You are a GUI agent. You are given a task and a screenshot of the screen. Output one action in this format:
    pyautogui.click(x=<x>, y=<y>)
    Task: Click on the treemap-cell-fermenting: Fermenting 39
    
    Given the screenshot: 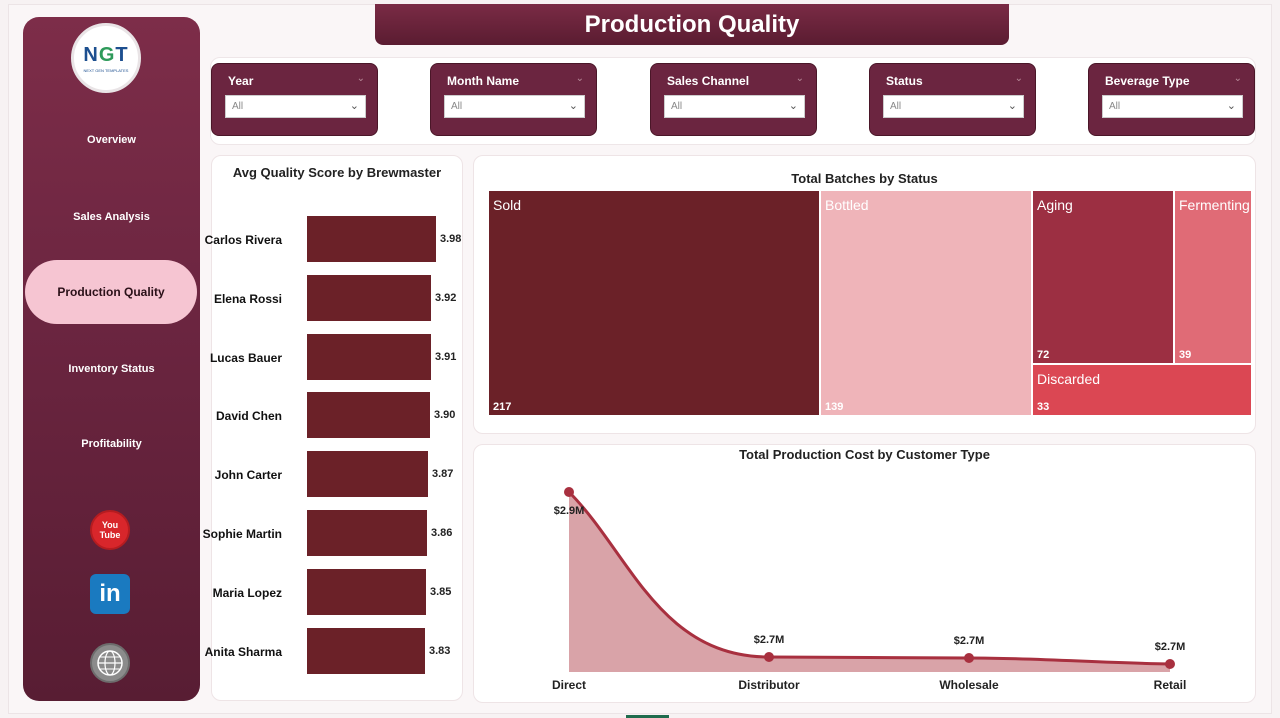 What is the action you would take?
    pyautogui.click(x=1213, y=277)
    